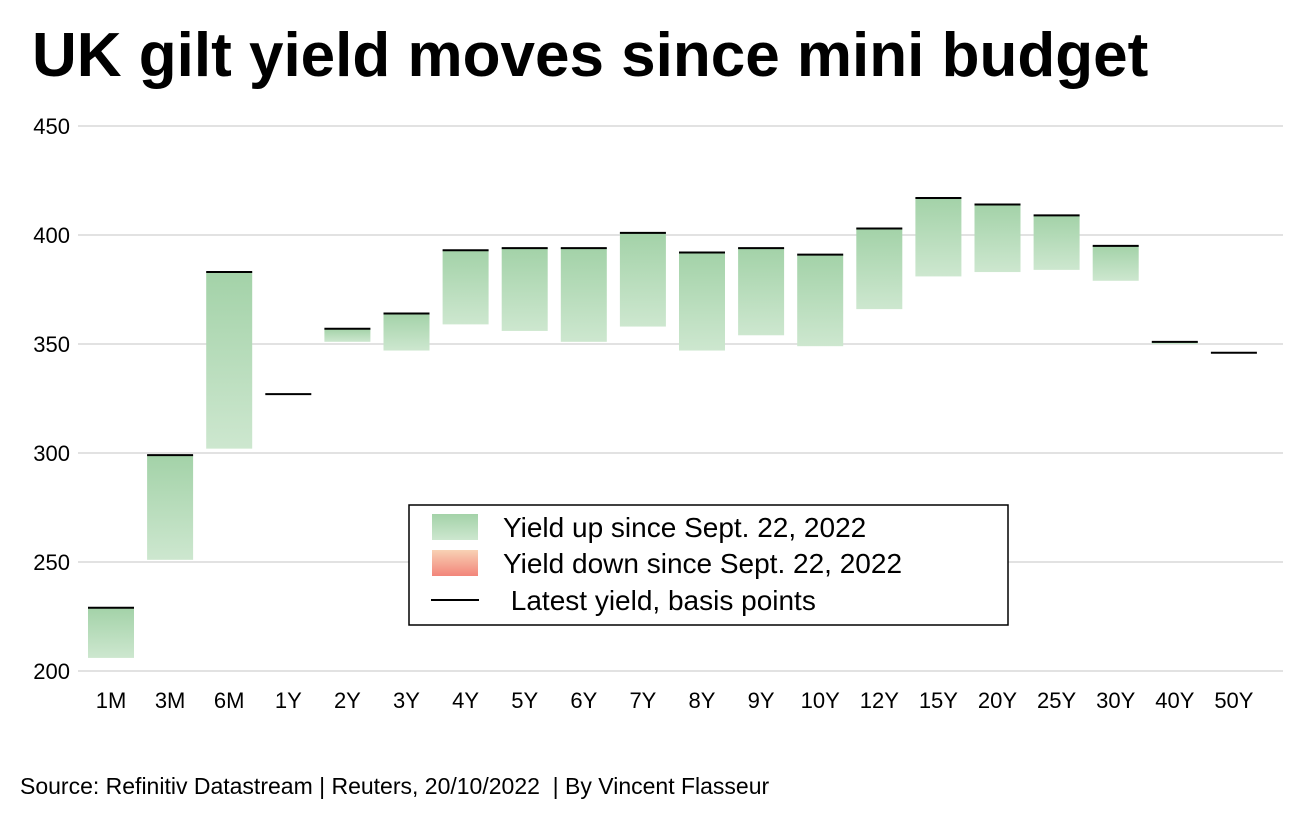 This screenshot has width=1304, height=824. I want to click on x-tick-label: 12Y, so click(879, 700).